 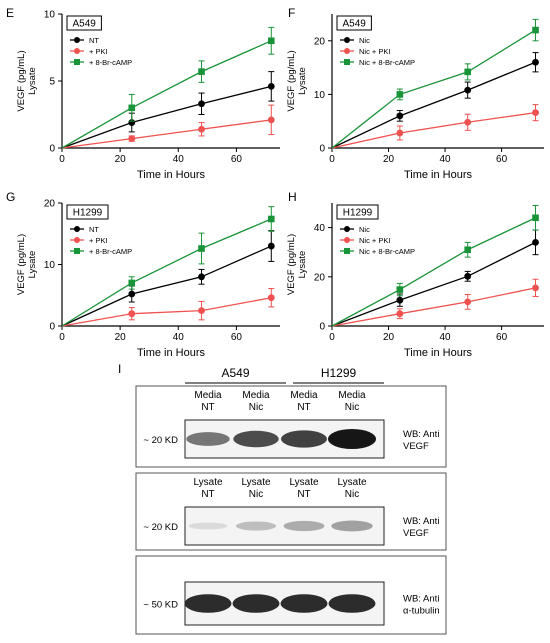 What do you see at coordinates (235, 373) in the screenshot?
I see `group-label: A549` at bounding box center [235, 373].